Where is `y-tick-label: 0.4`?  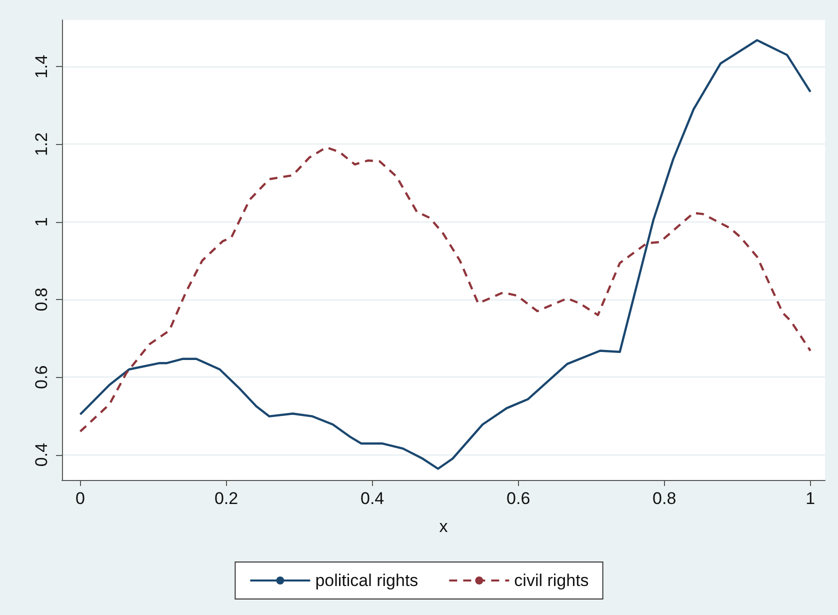 y-tick-label: 0.4 is located at coordinates (41, 454).